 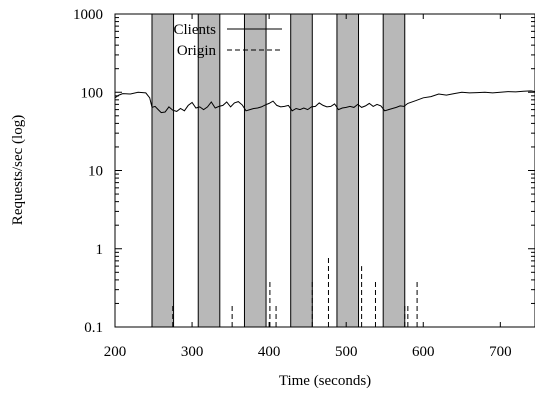 What do you see at coordinates (325, 381) in the screenshot?
I see `x-axis-label: Time (seconds)` at bounding box center [325, 381].